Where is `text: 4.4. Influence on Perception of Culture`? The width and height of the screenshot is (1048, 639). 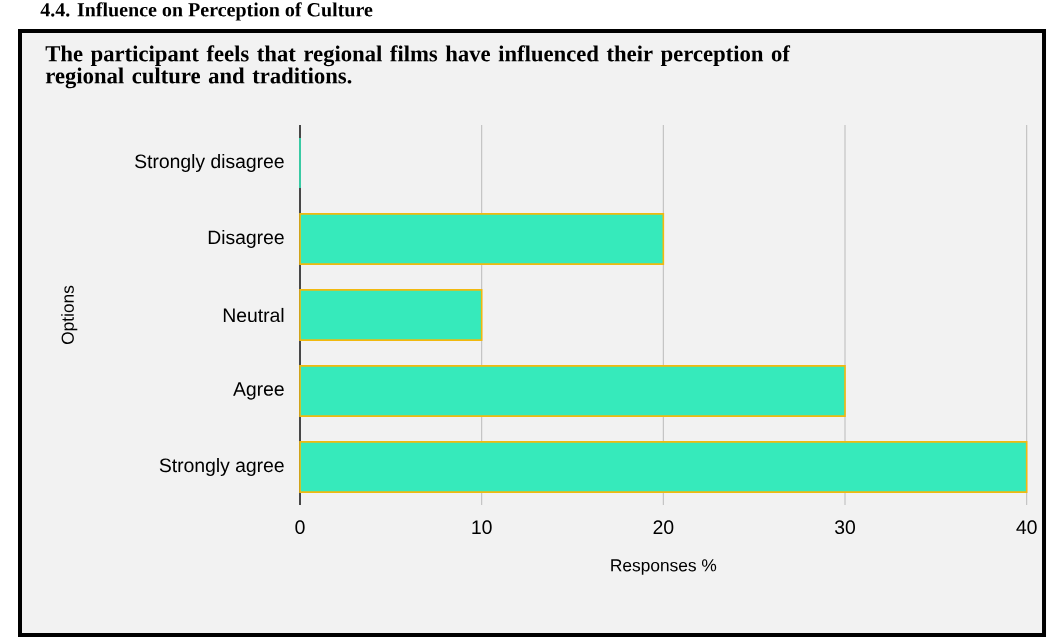
text: 4.4. Influence on Perception of Culture is located at coordinates (206, 11).